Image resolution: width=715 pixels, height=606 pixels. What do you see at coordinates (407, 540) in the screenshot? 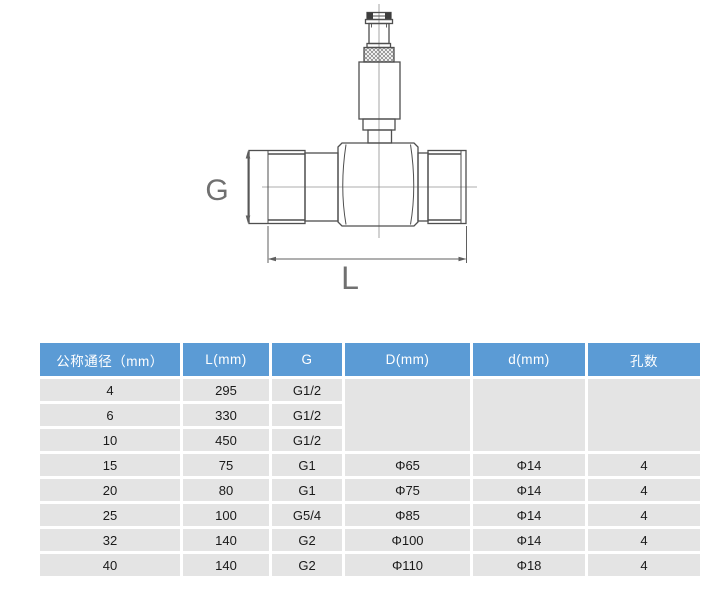
I see `table-cell: Φ100` at bounding box center [407, 540].